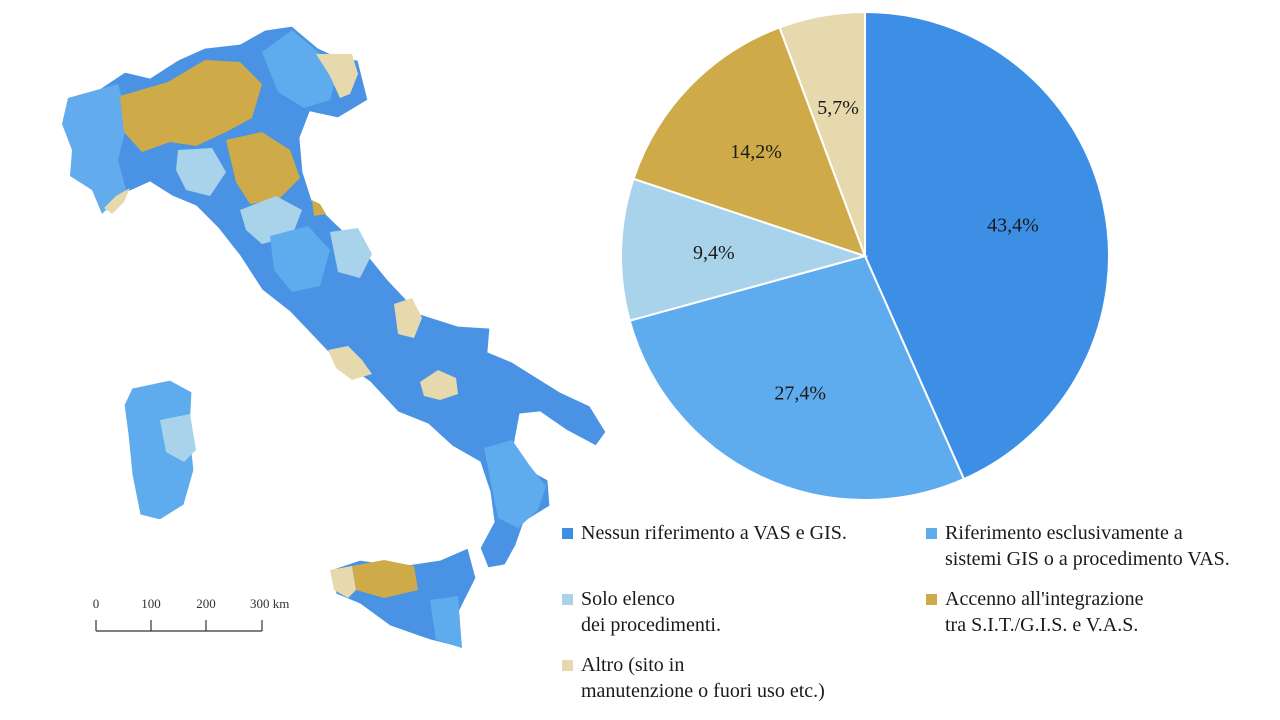 Image resolution: width=1280 pixels, height=720 pixels. What do you see at coordinates (567, 665) in the screenshot?
I see `legend-swatch-other` at bounding box center [567, 665].